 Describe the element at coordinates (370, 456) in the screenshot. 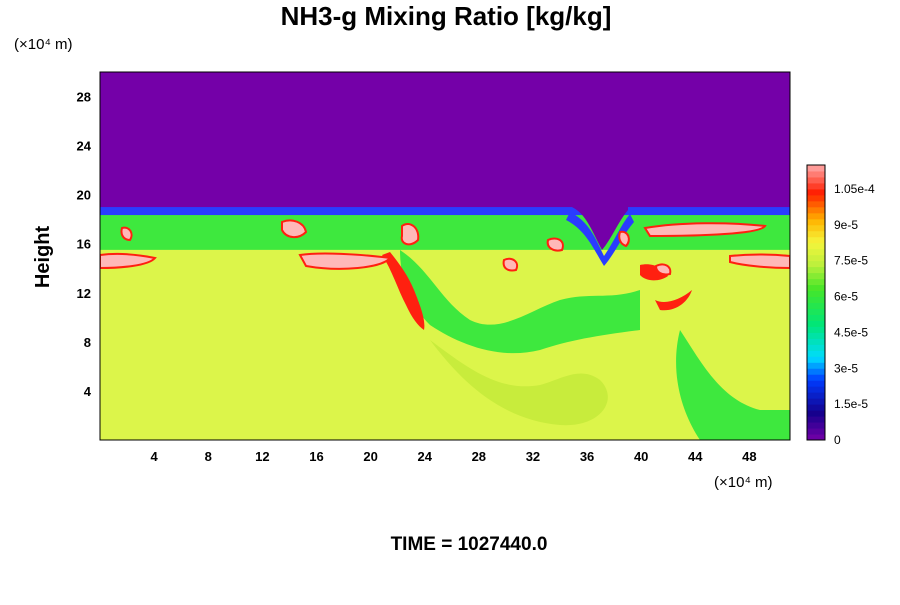

I see `x-tick-label: 20` at that location.